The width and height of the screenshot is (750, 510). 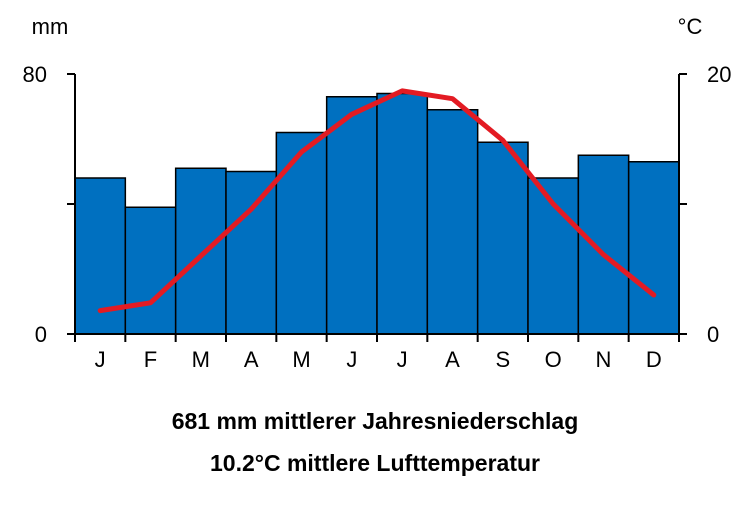 I want to click on left-axis-tick-label: 80, so click(x=35, y=74).